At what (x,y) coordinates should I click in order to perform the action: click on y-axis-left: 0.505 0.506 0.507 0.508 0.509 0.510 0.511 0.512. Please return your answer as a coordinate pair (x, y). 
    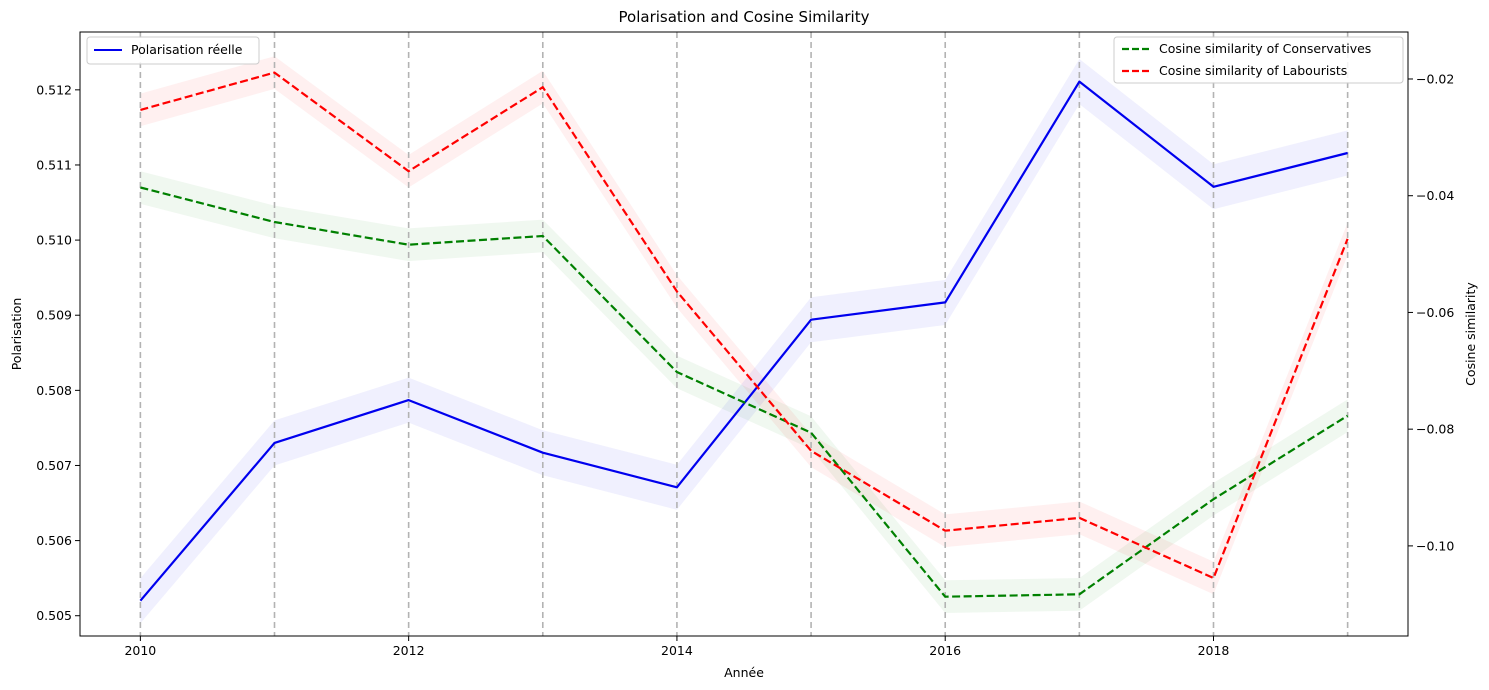
    Looking at the image, I should click on (58, 352).